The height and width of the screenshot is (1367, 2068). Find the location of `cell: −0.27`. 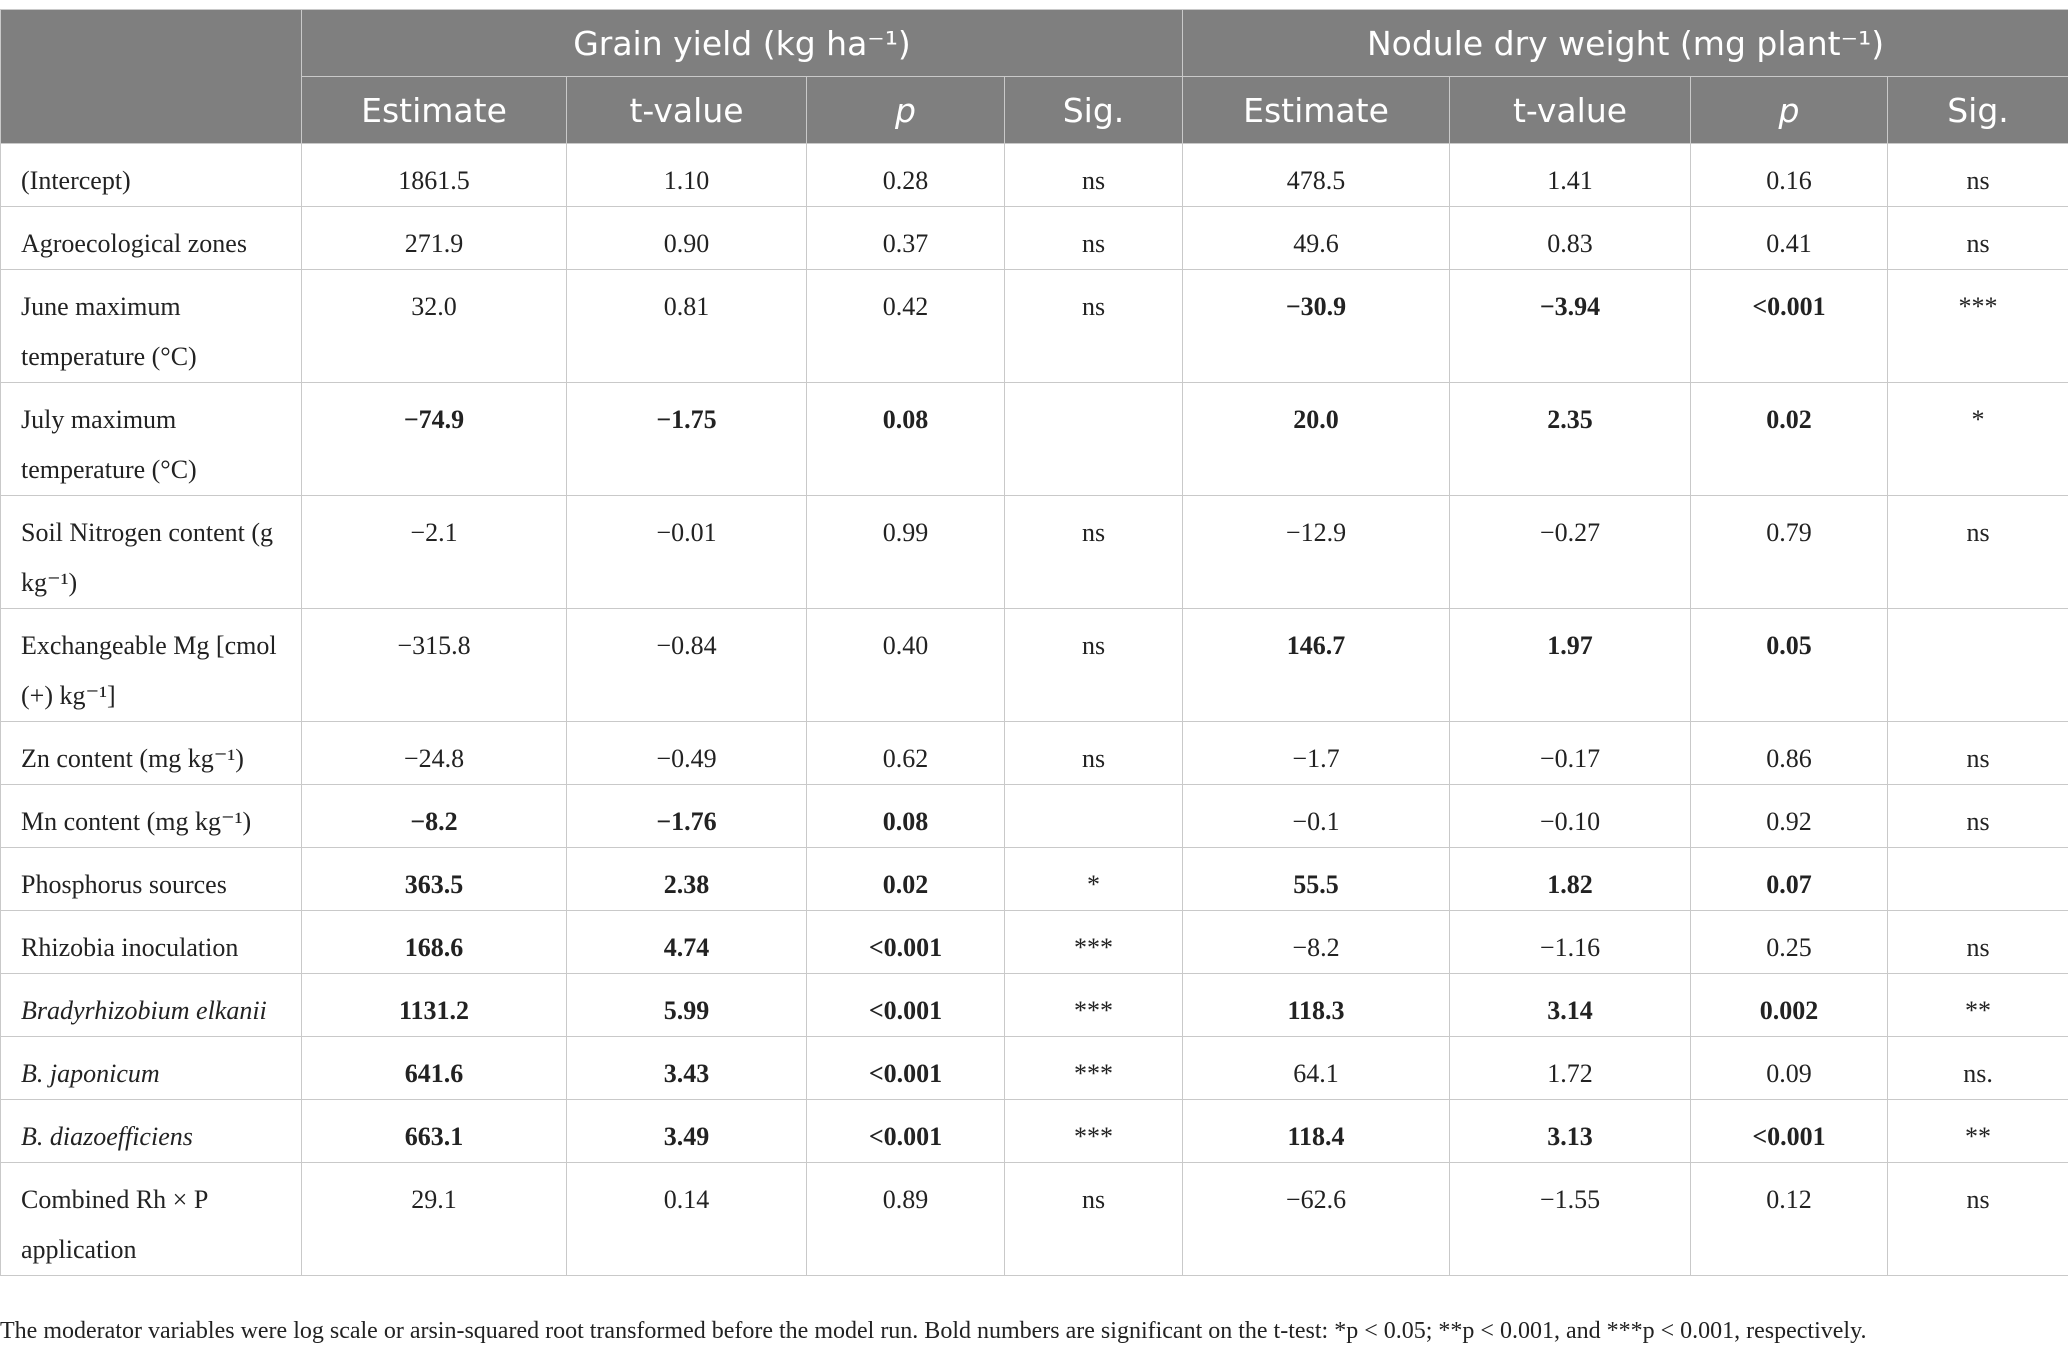

cell: −0.27 is located at coordinates (1570, 552).